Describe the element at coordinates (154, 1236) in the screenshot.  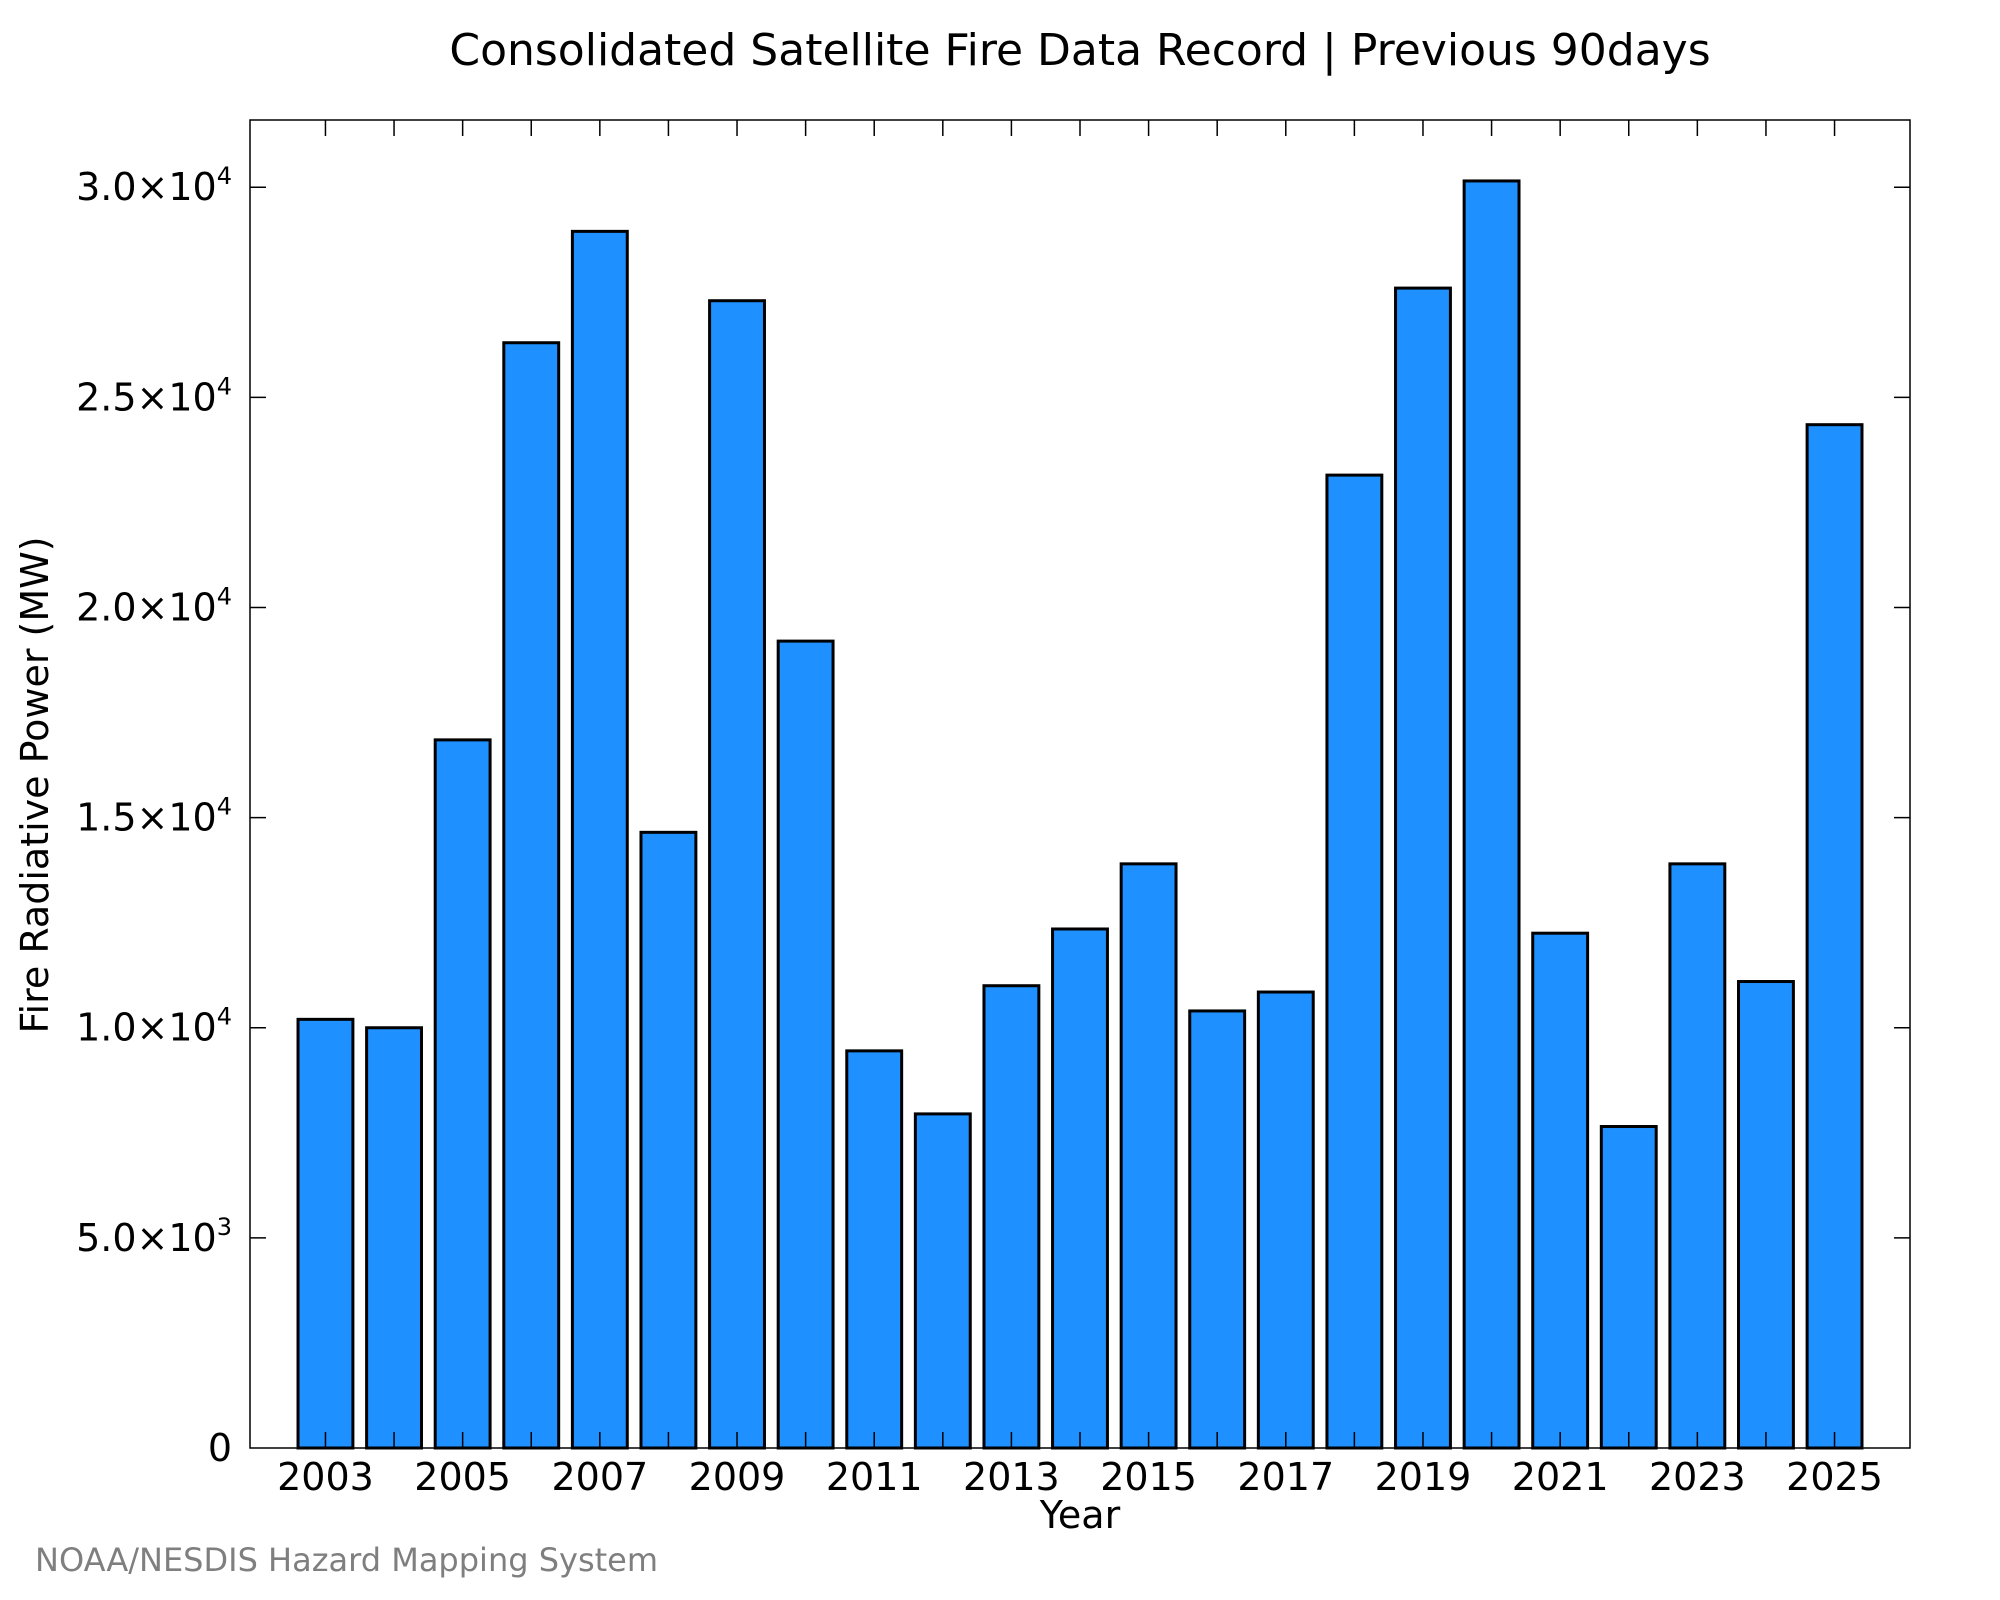
I see `y-tick-label: 5.0×103` at that location.